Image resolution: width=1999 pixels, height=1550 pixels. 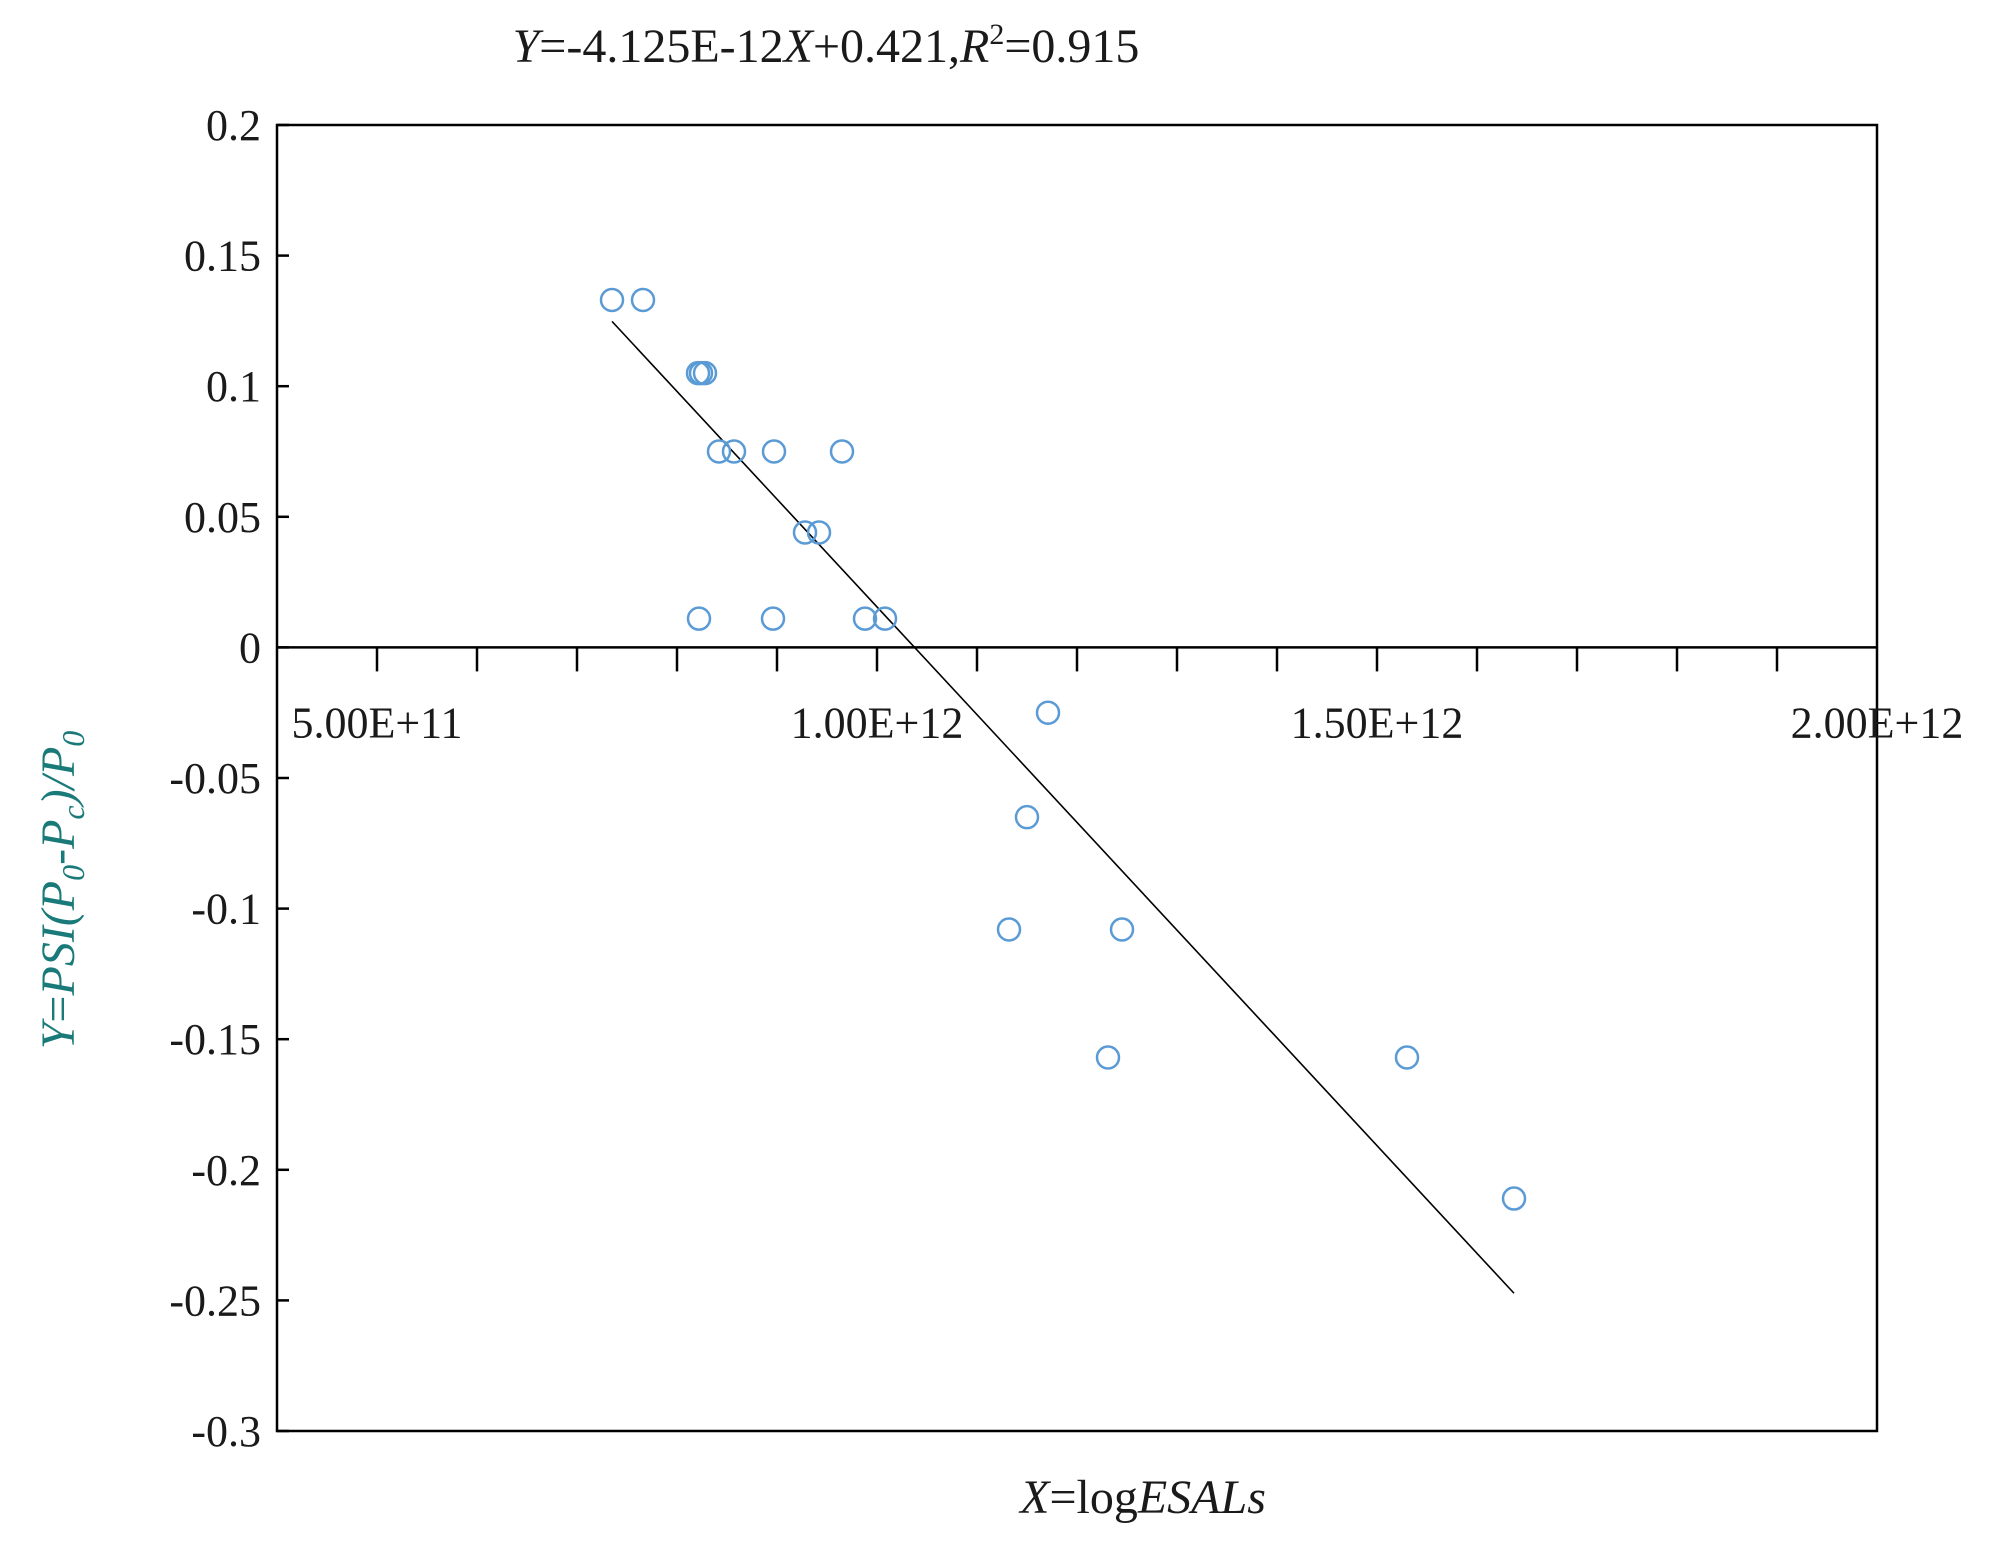 I want to click on title-r-val: =0.915, so click(x=1071, y=46).